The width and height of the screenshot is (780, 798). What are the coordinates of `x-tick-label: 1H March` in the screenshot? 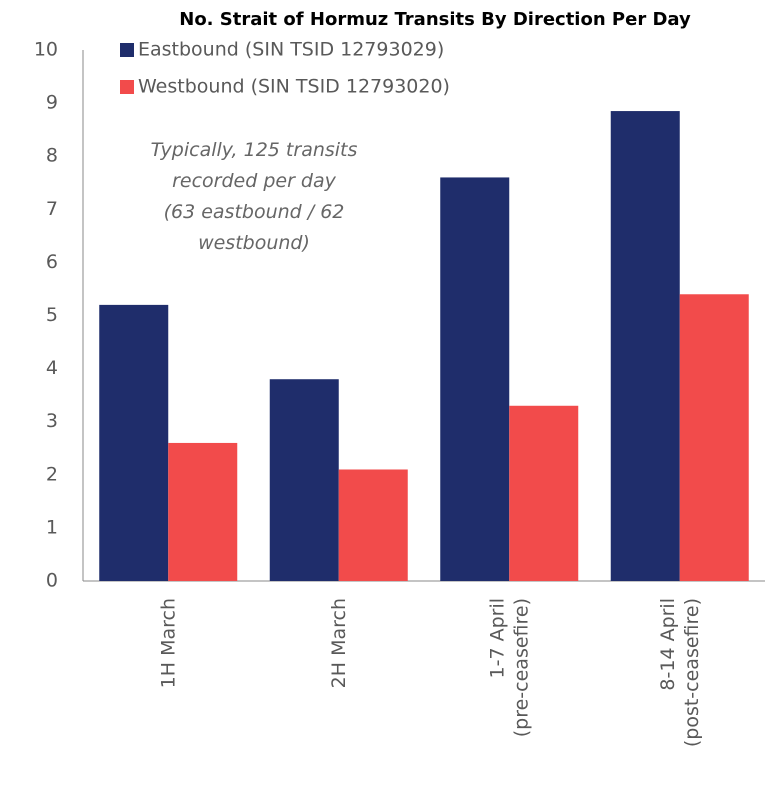 It's located at (168, 643).